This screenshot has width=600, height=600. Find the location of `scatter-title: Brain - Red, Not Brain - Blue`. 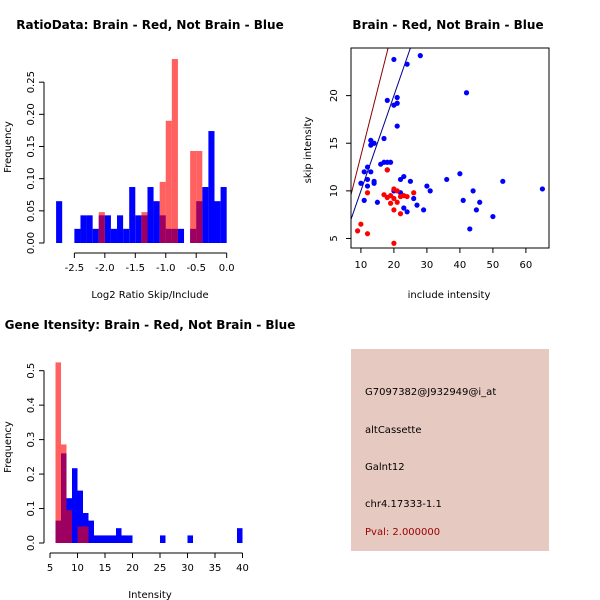

scatter-title: Brain - Red, Not Brain - Blue is located at coordinates (447, 25).